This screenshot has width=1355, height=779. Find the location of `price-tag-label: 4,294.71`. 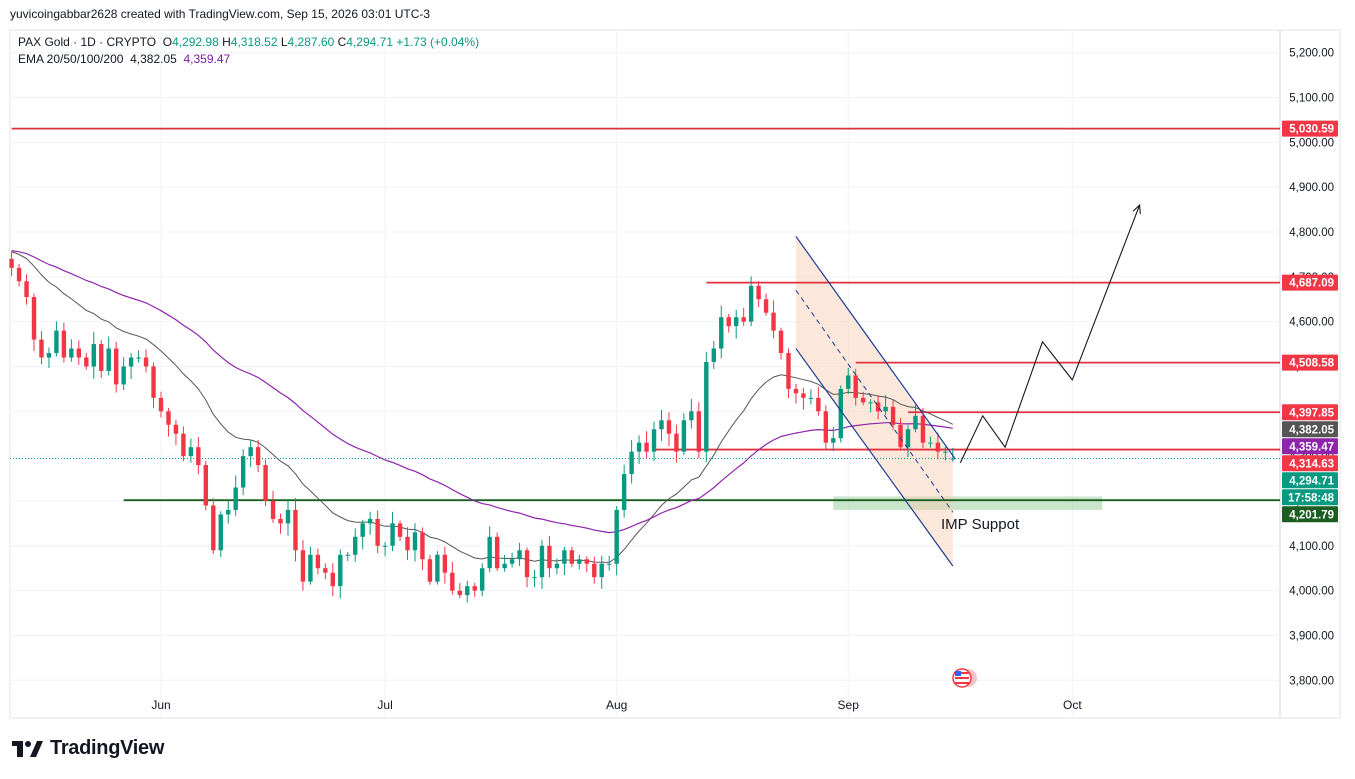

price-tag-label: 4,294.71 is located at coordinates (1311, 481).